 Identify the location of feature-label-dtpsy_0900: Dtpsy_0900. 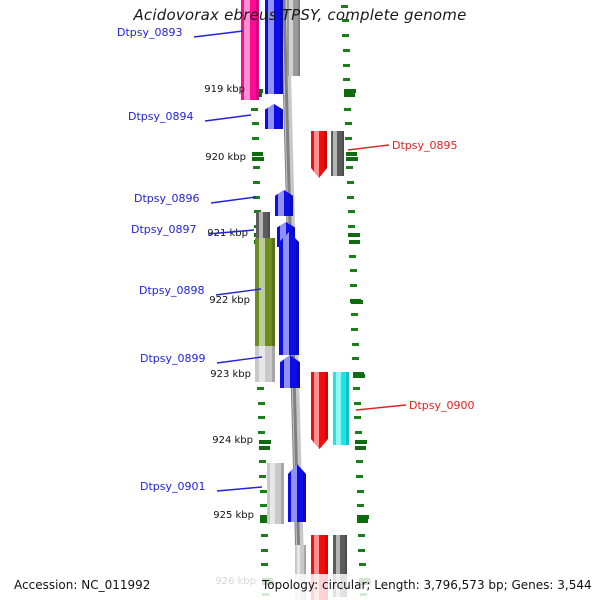
(442, 405).